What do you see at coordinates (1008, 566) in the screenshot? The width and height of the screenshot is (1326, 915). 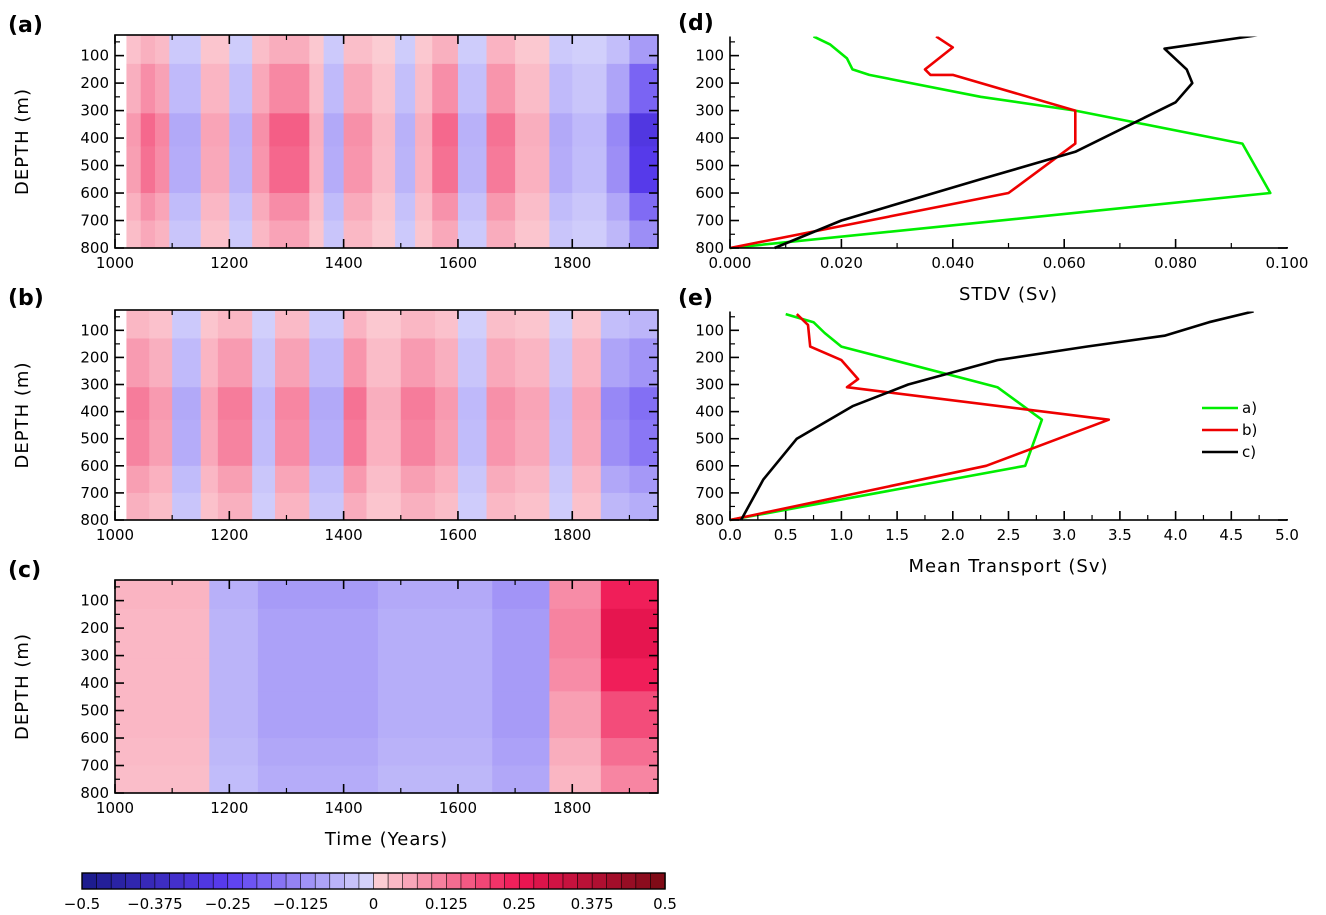 I see `x-axis-label: Mean Transport (Sv)` at bounding box center [1008, 566].